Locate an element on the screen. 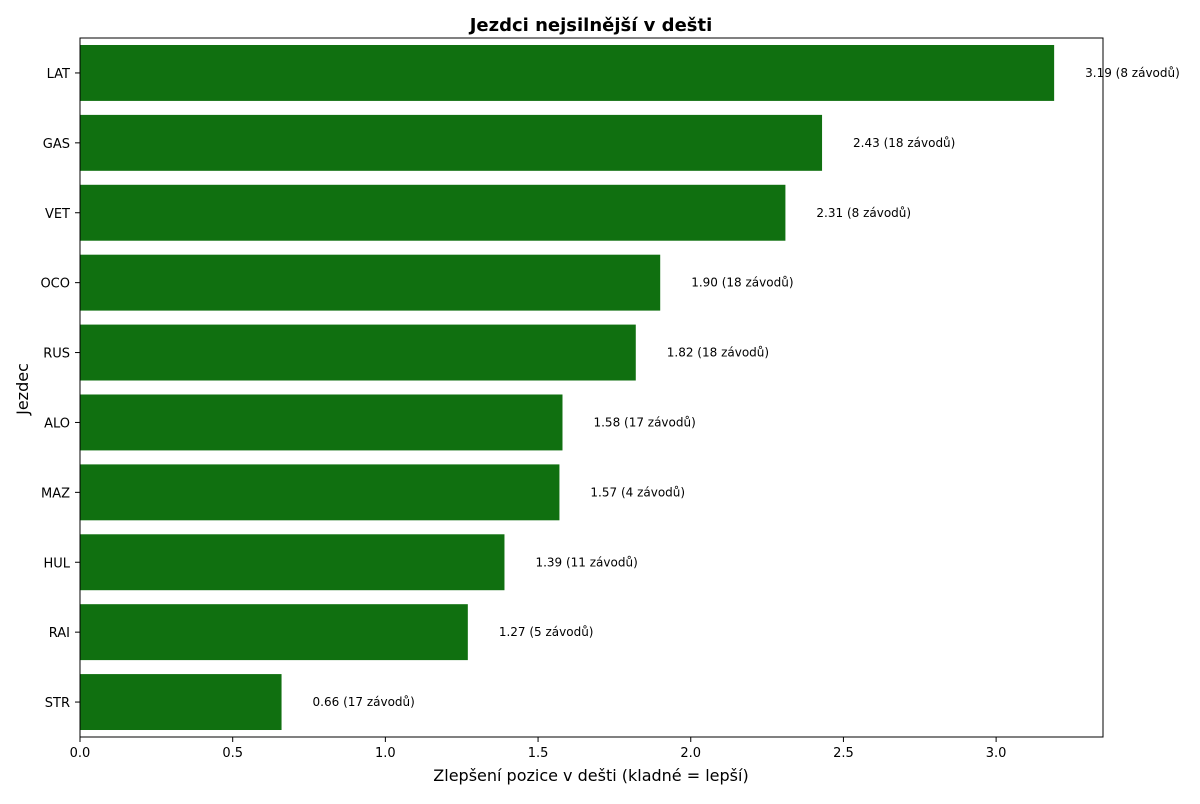  y-tick-label-gas: GAS is located at coordinates (56, 144).